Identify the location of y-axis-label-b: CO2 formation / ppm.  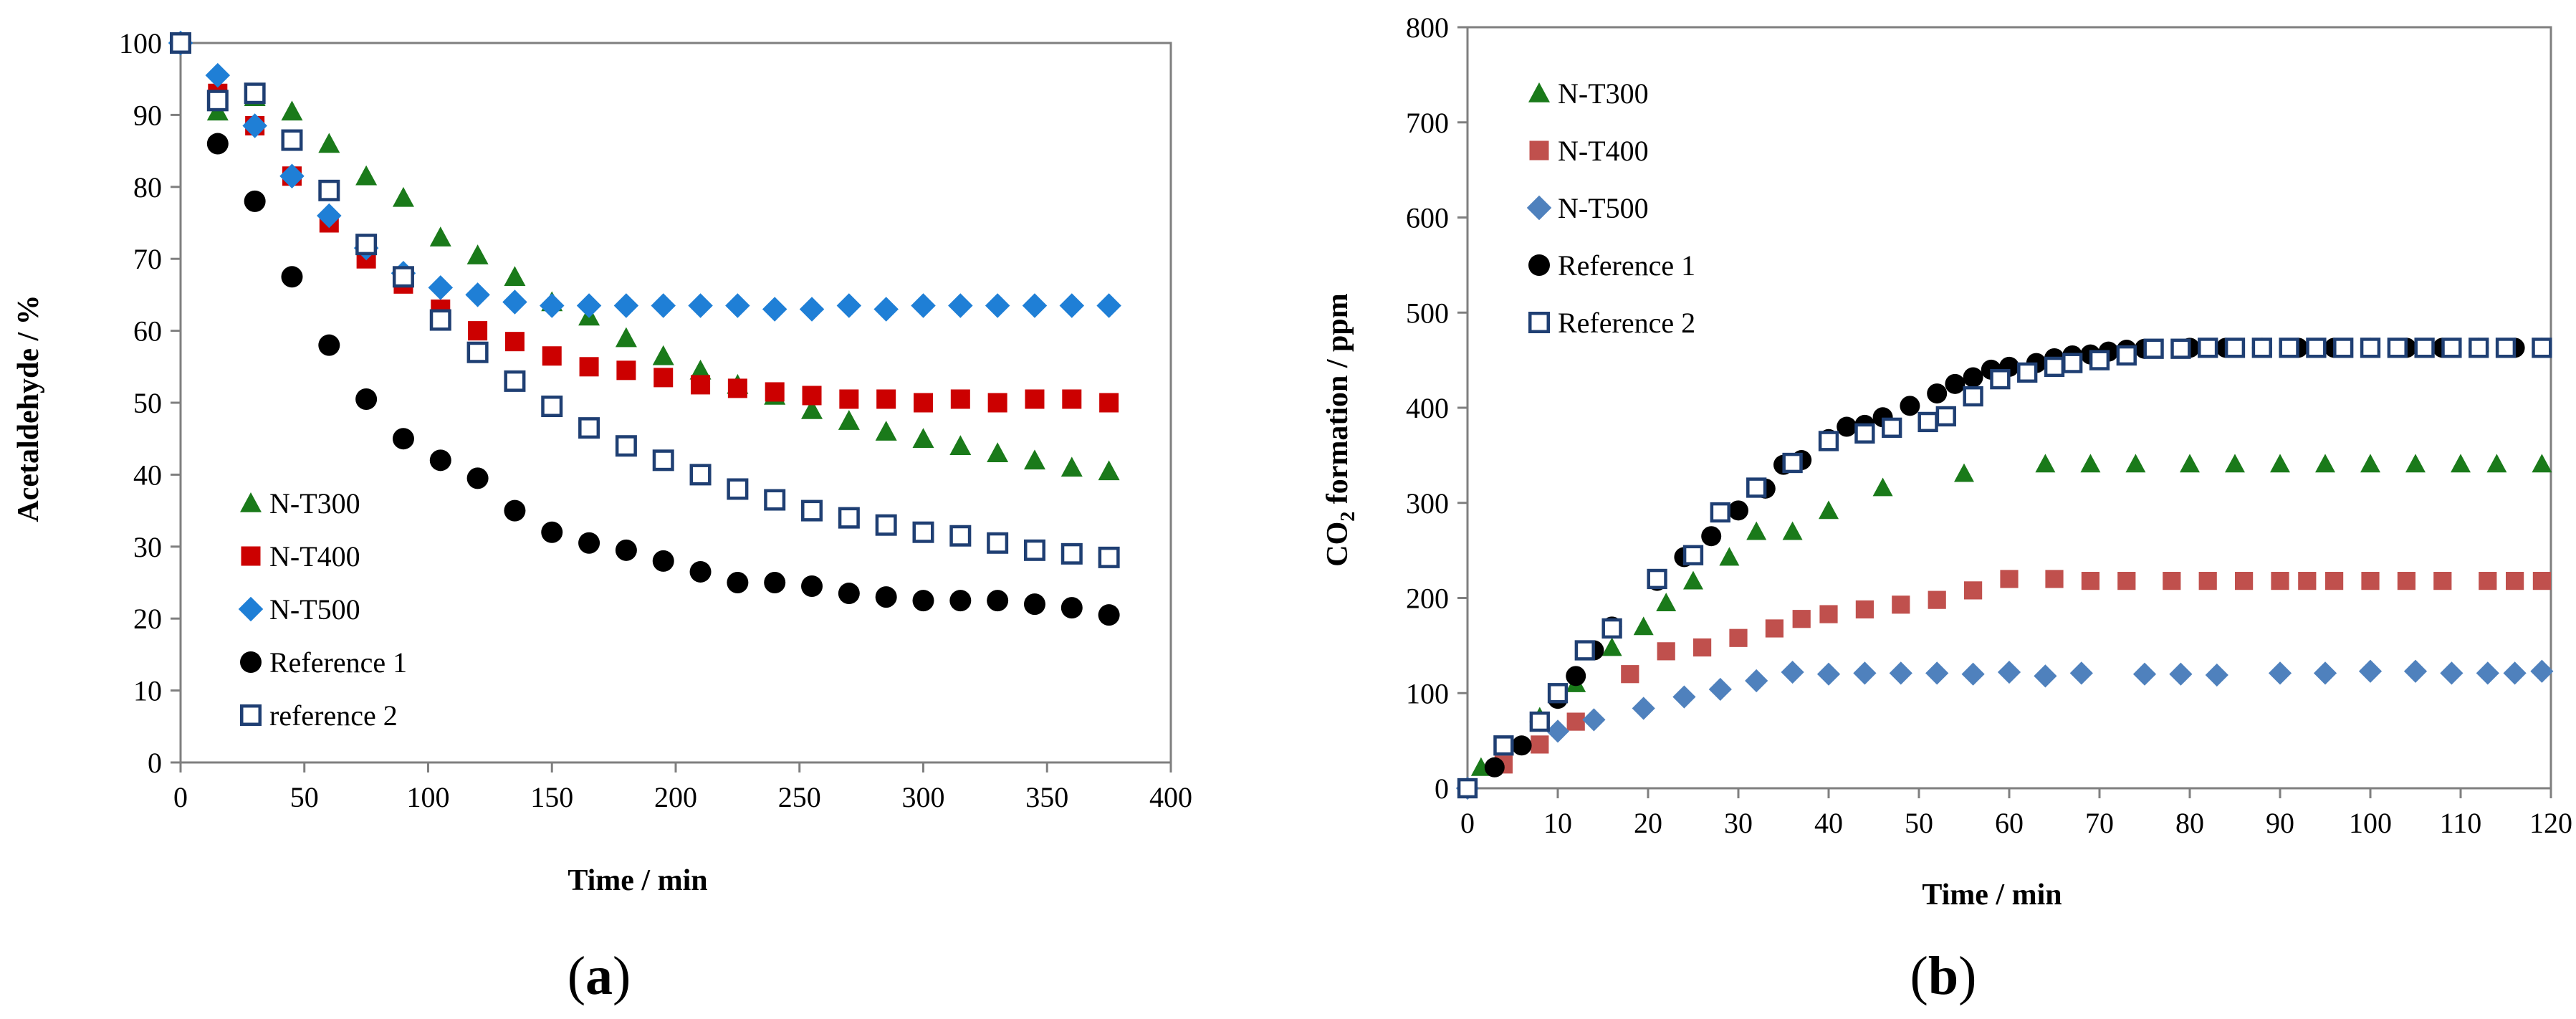
(1340, 430).